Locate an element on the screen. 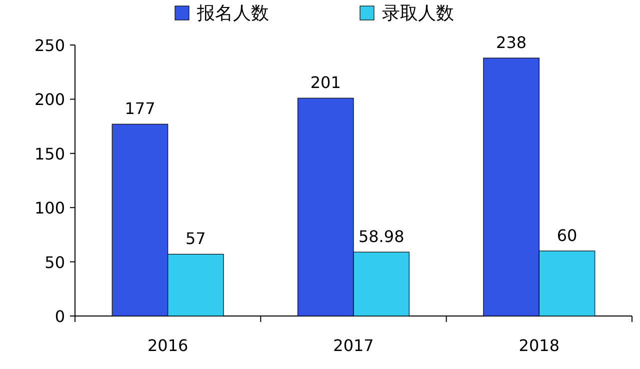  x-tick-label: 2018 is located at coordinates (539, 345).